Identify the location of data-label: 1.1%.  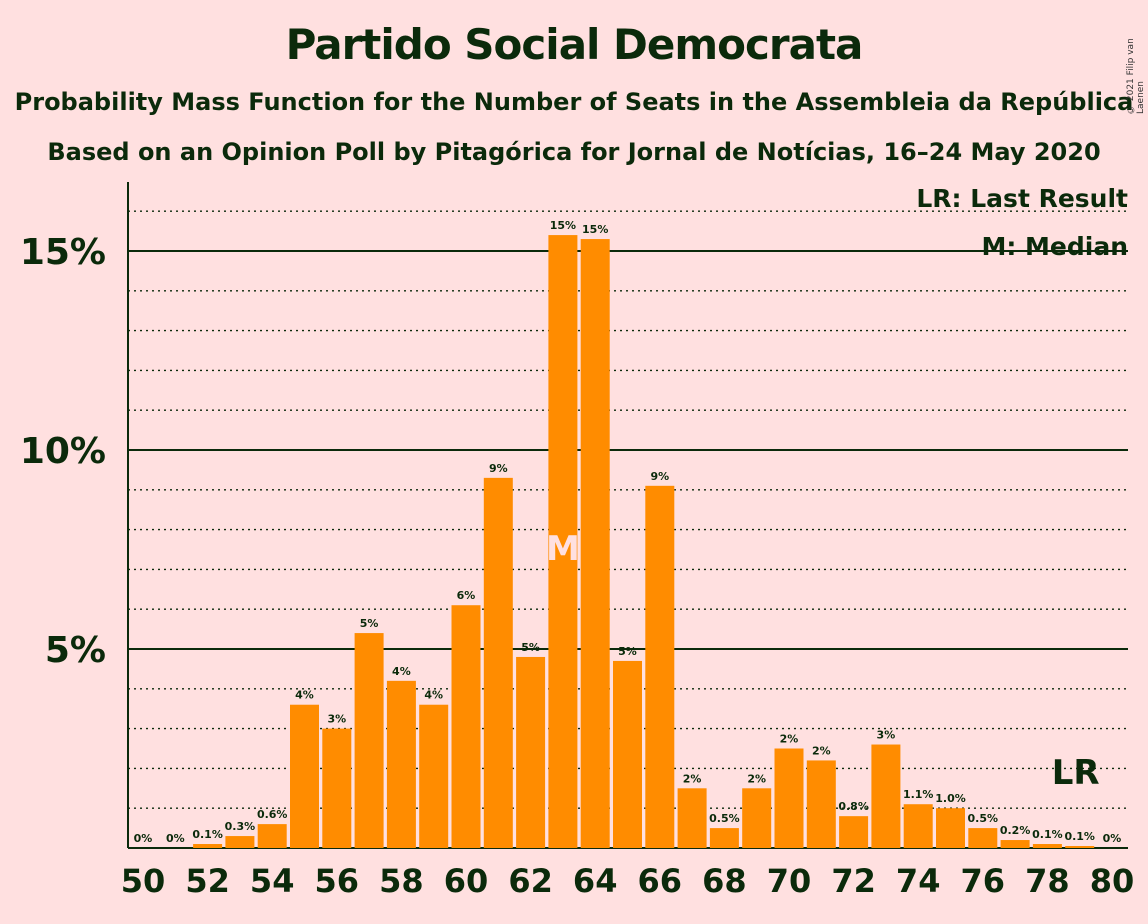
(918, 794).